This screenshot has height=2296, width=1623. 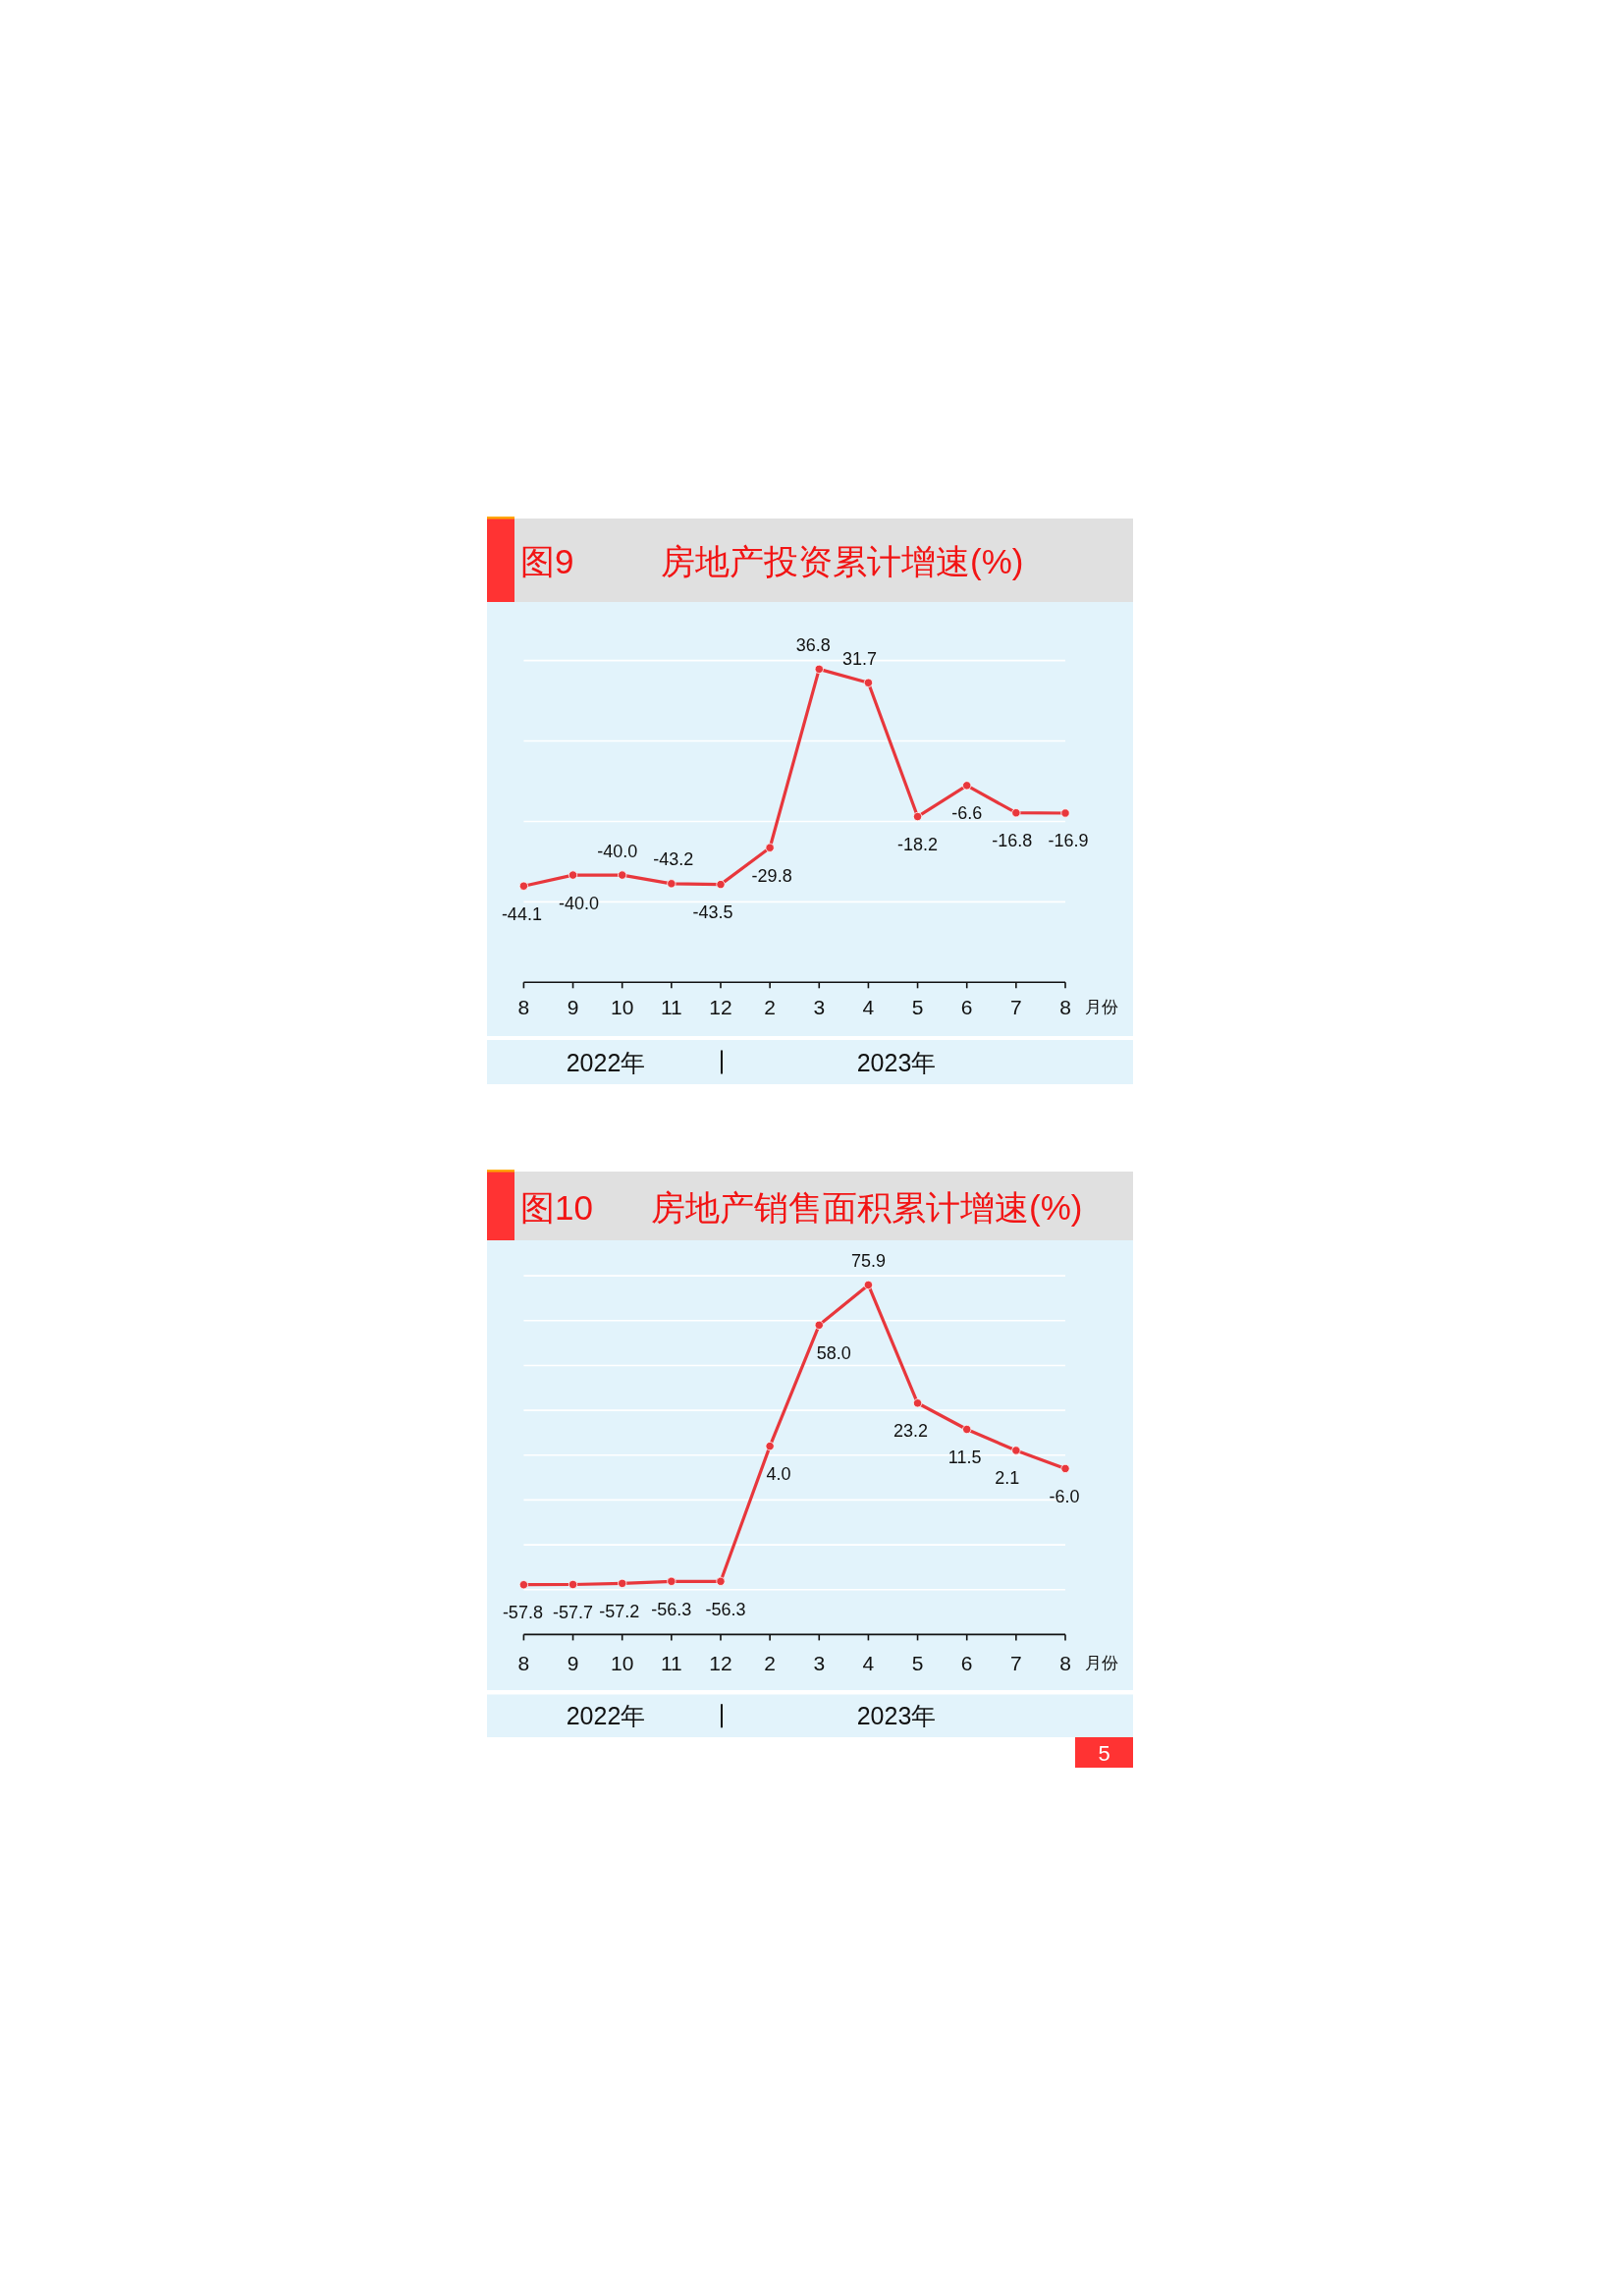 I want to click on data-label: 23.2, so click(x=911, y=1431).